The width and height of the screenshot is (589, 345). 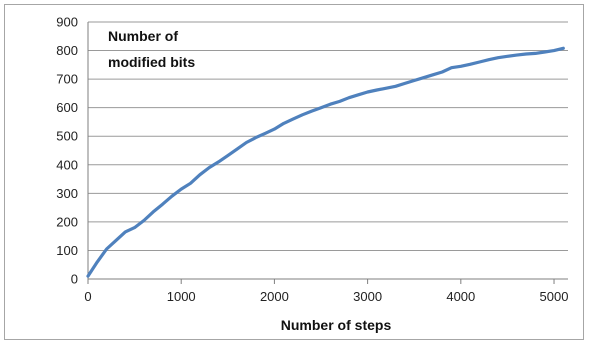 I want to click on x-tick-label: 2000, so click(x=274, y=296).